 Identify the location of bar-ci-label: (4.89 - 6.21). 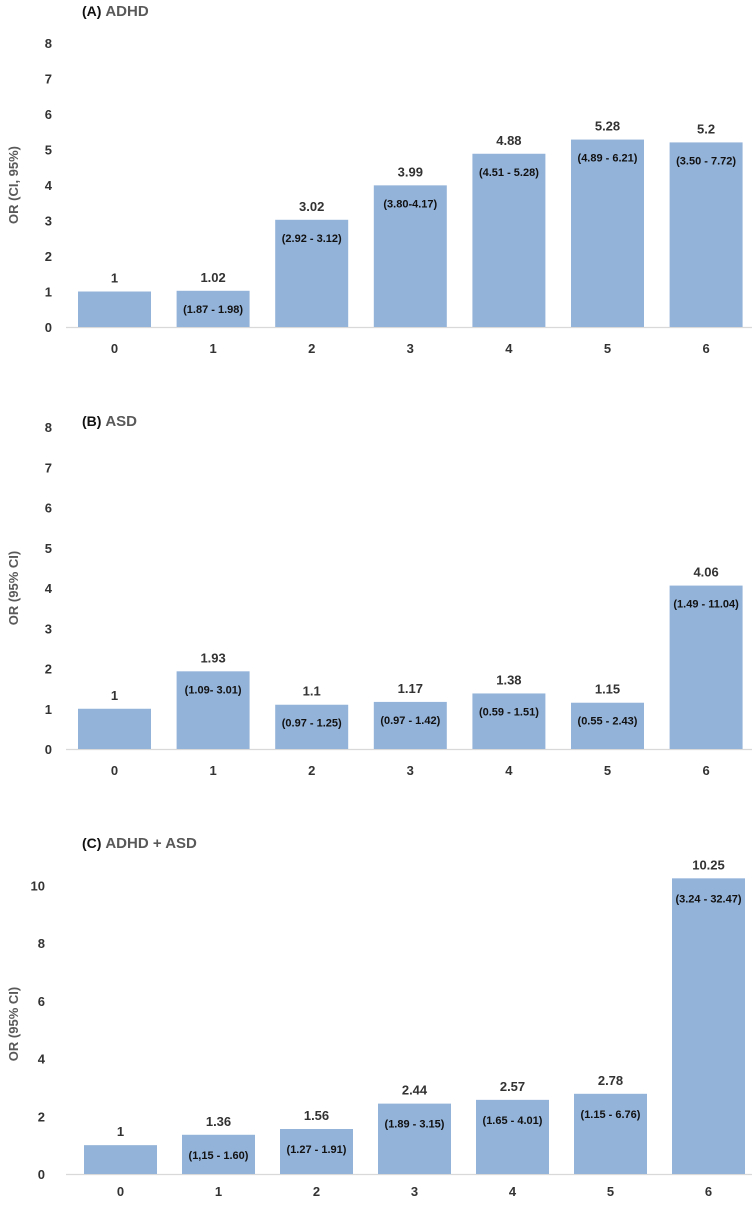
(608, 159).